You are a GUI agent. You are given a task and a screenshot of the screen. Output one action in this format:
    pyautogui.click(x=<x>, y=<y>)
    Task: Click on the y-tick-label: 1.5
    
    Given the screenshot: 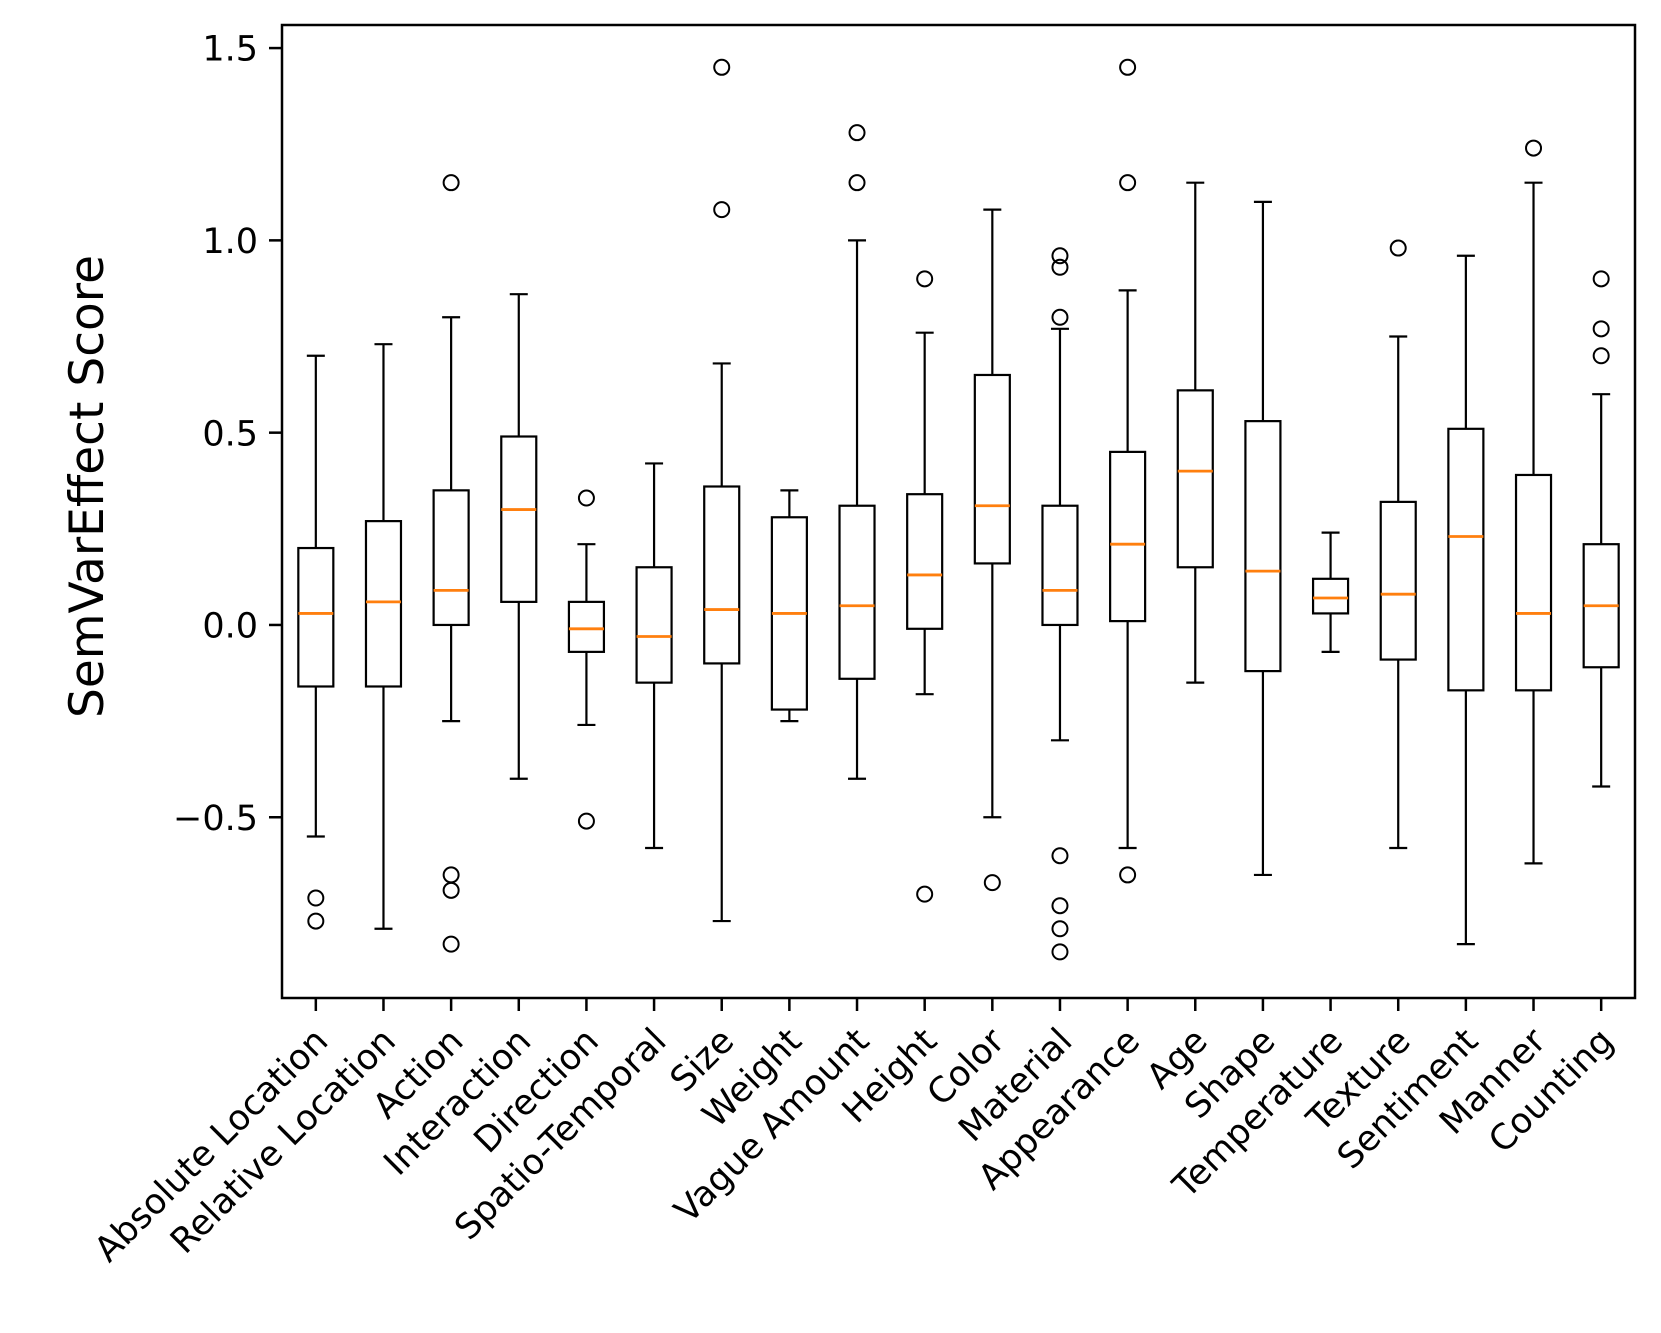 What is the action you would take?
    pyautogui.click(x=230, y=50)
    